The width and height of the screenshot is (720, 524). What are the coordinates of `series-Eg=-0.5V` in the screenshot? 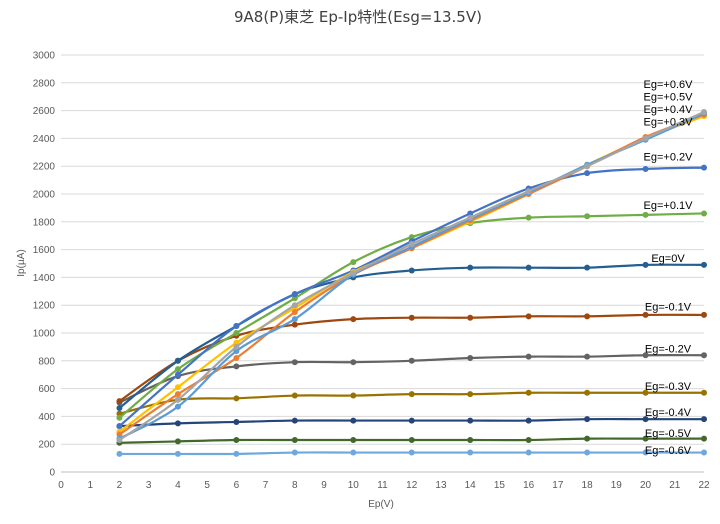 It's located at (411, 440).